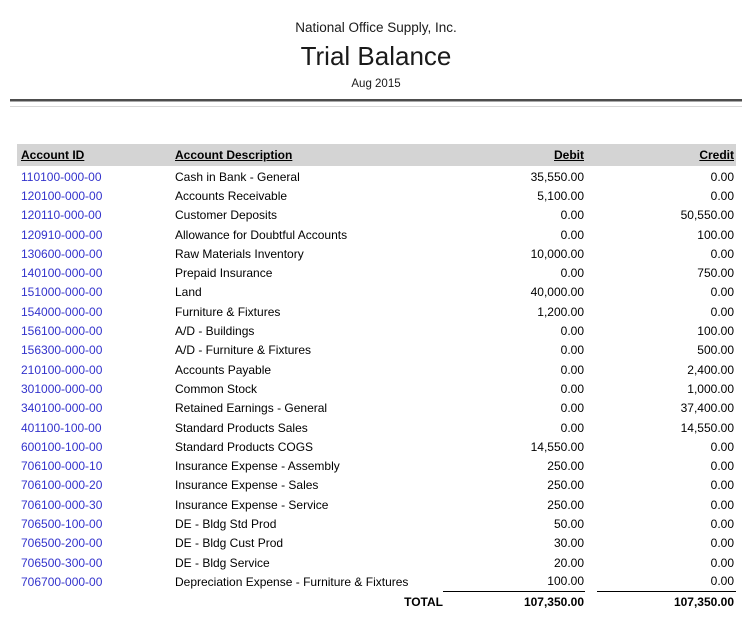  I want to click on header-divider-dark, so click(376, 100).